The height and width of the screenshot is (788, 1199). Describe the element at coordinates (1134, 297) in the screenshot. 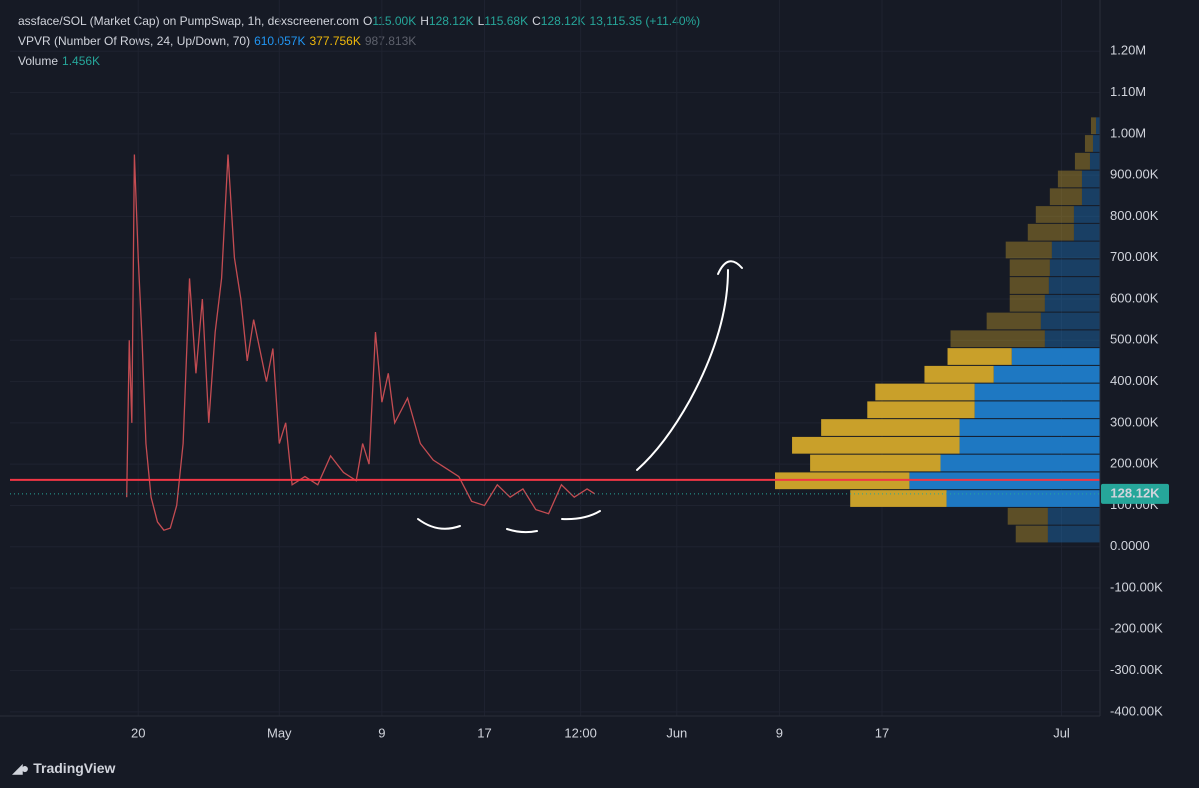

I see `y-tick-label: 600.00K` at that location.